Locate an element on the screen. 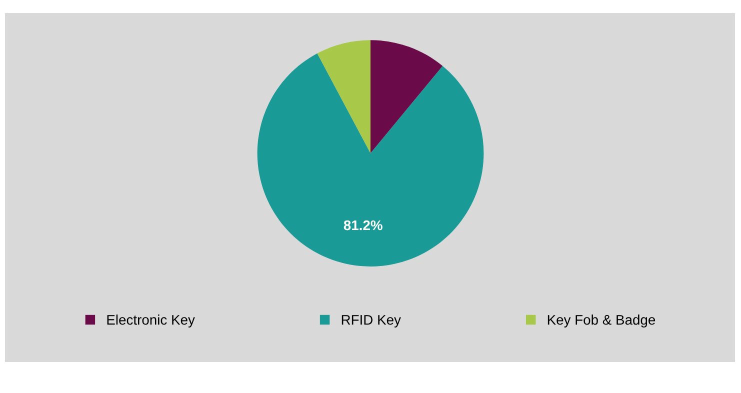  legend-label: RFID Key is located at coordinates (371, 321).